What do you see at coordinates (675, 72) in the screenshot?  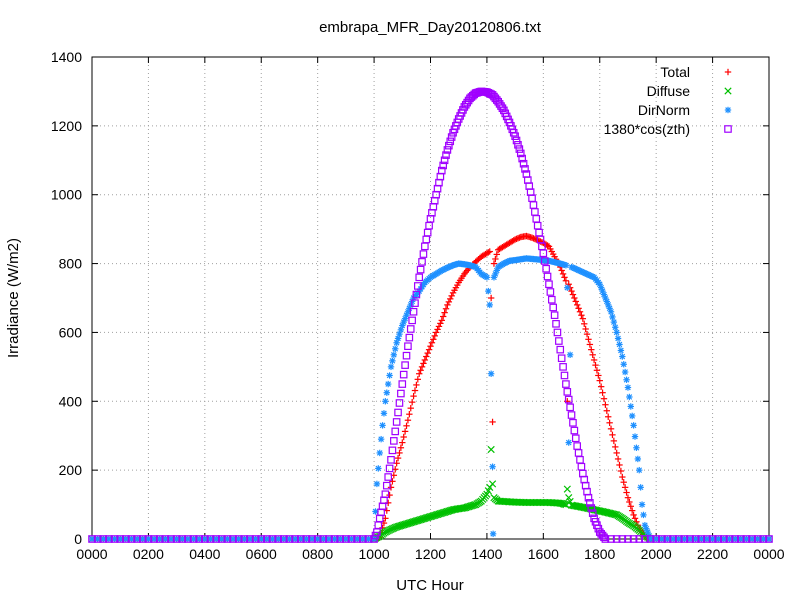 I see `legend-label: Total` at bounding box center [675, 72].